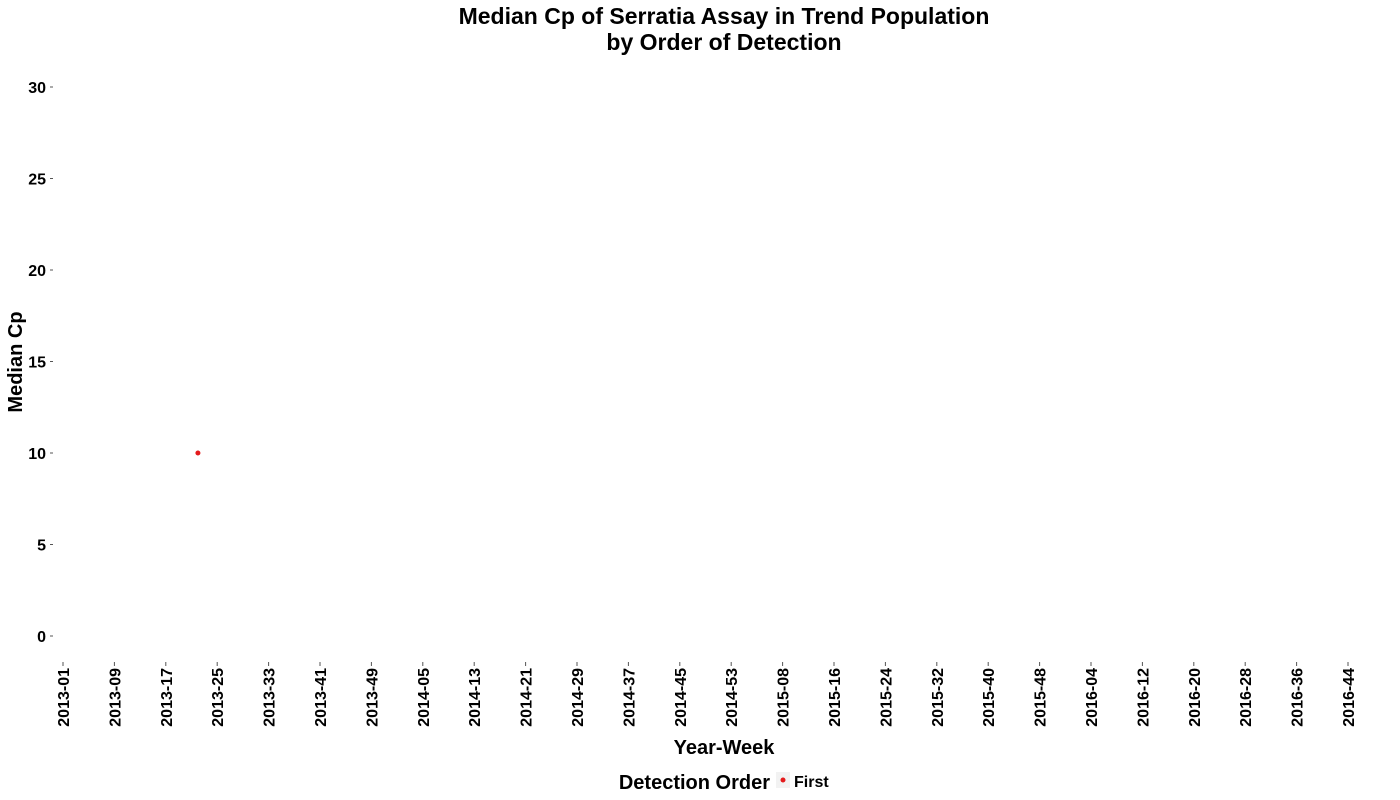  What do you see at coordinates (64, 697) in the screenshot?
I see `x-tick-label: 2013-01` at bounding box center [64, 697].